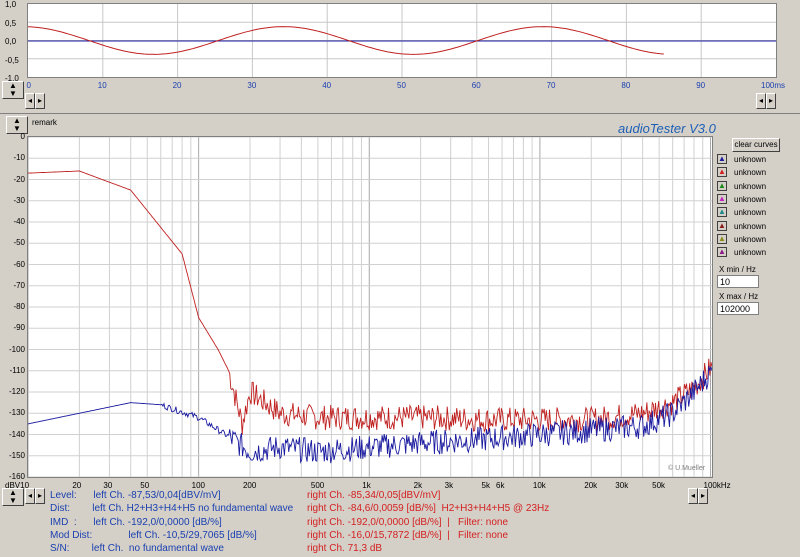 The width and height of the screenshot is (800, 557). Describe the element at coordinates (13, 90) in the screenshot. I see `time-zoom-spinner: ▲ ▼` at that location.